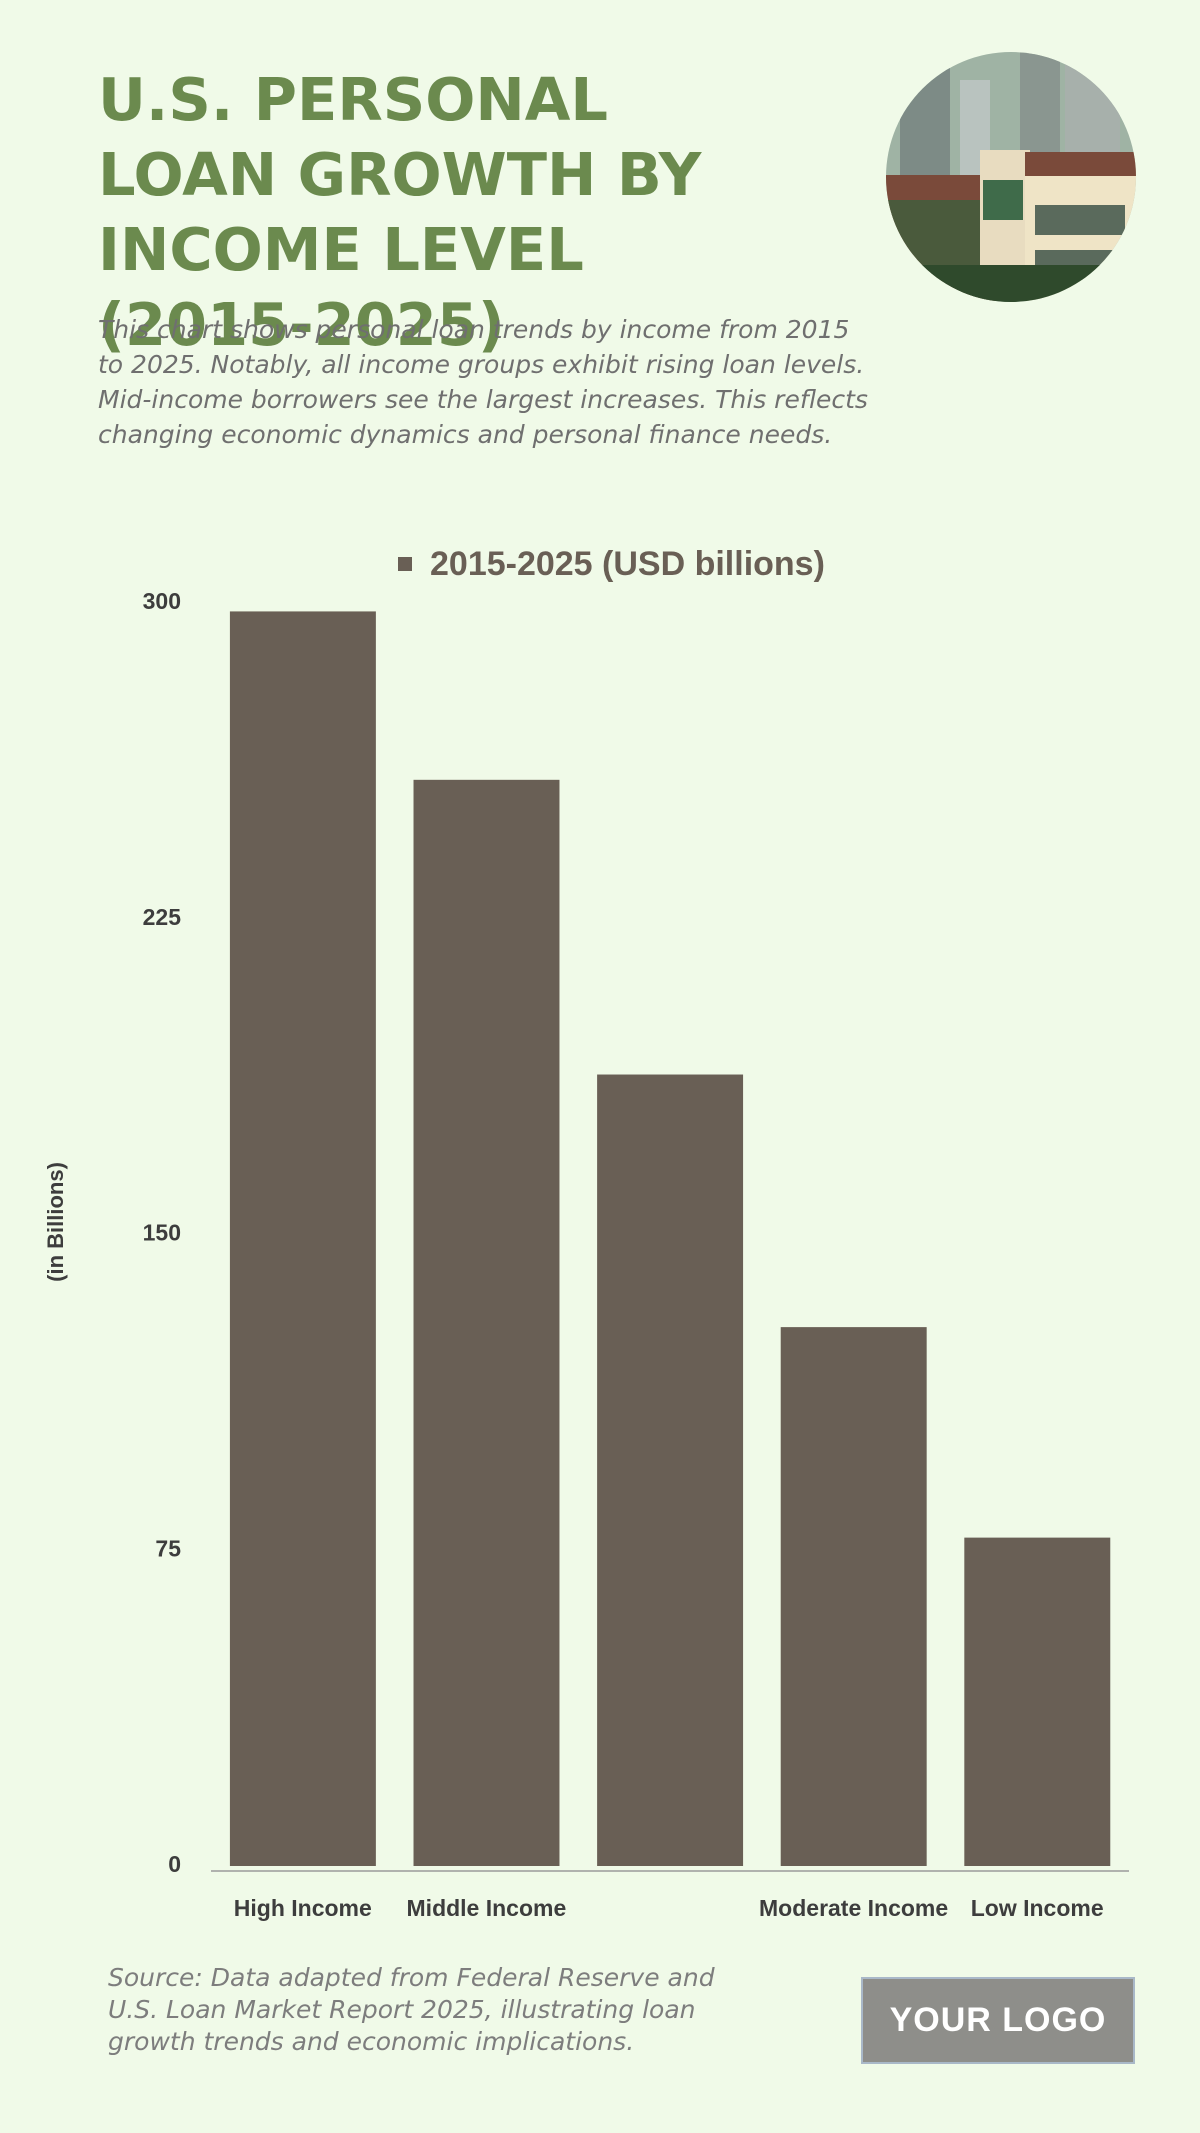 The image size is (1200, 2133). I want to click on header-photo, so click(1011, 177).